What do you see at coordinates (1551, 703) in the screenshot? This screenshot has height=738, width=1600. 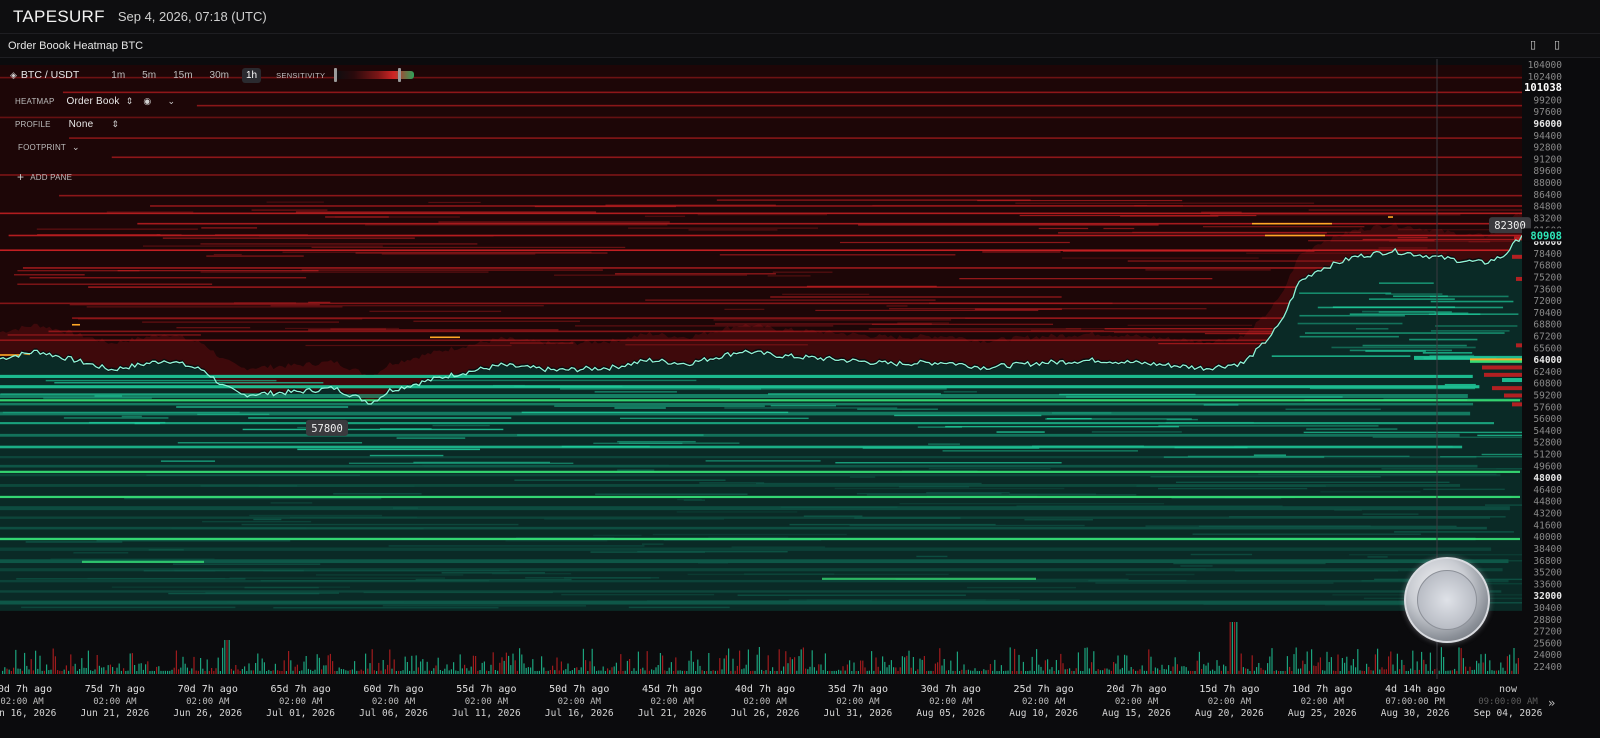 I see `scroll-right-icon: »` at bounding box center [1551, 703].